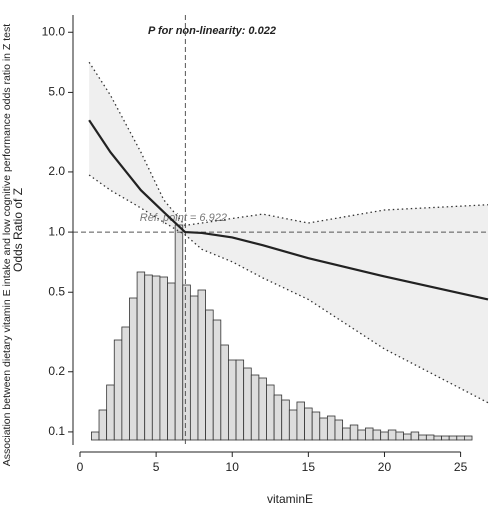  I want to click on y-tick-label: 2.0, so click(56, 171).